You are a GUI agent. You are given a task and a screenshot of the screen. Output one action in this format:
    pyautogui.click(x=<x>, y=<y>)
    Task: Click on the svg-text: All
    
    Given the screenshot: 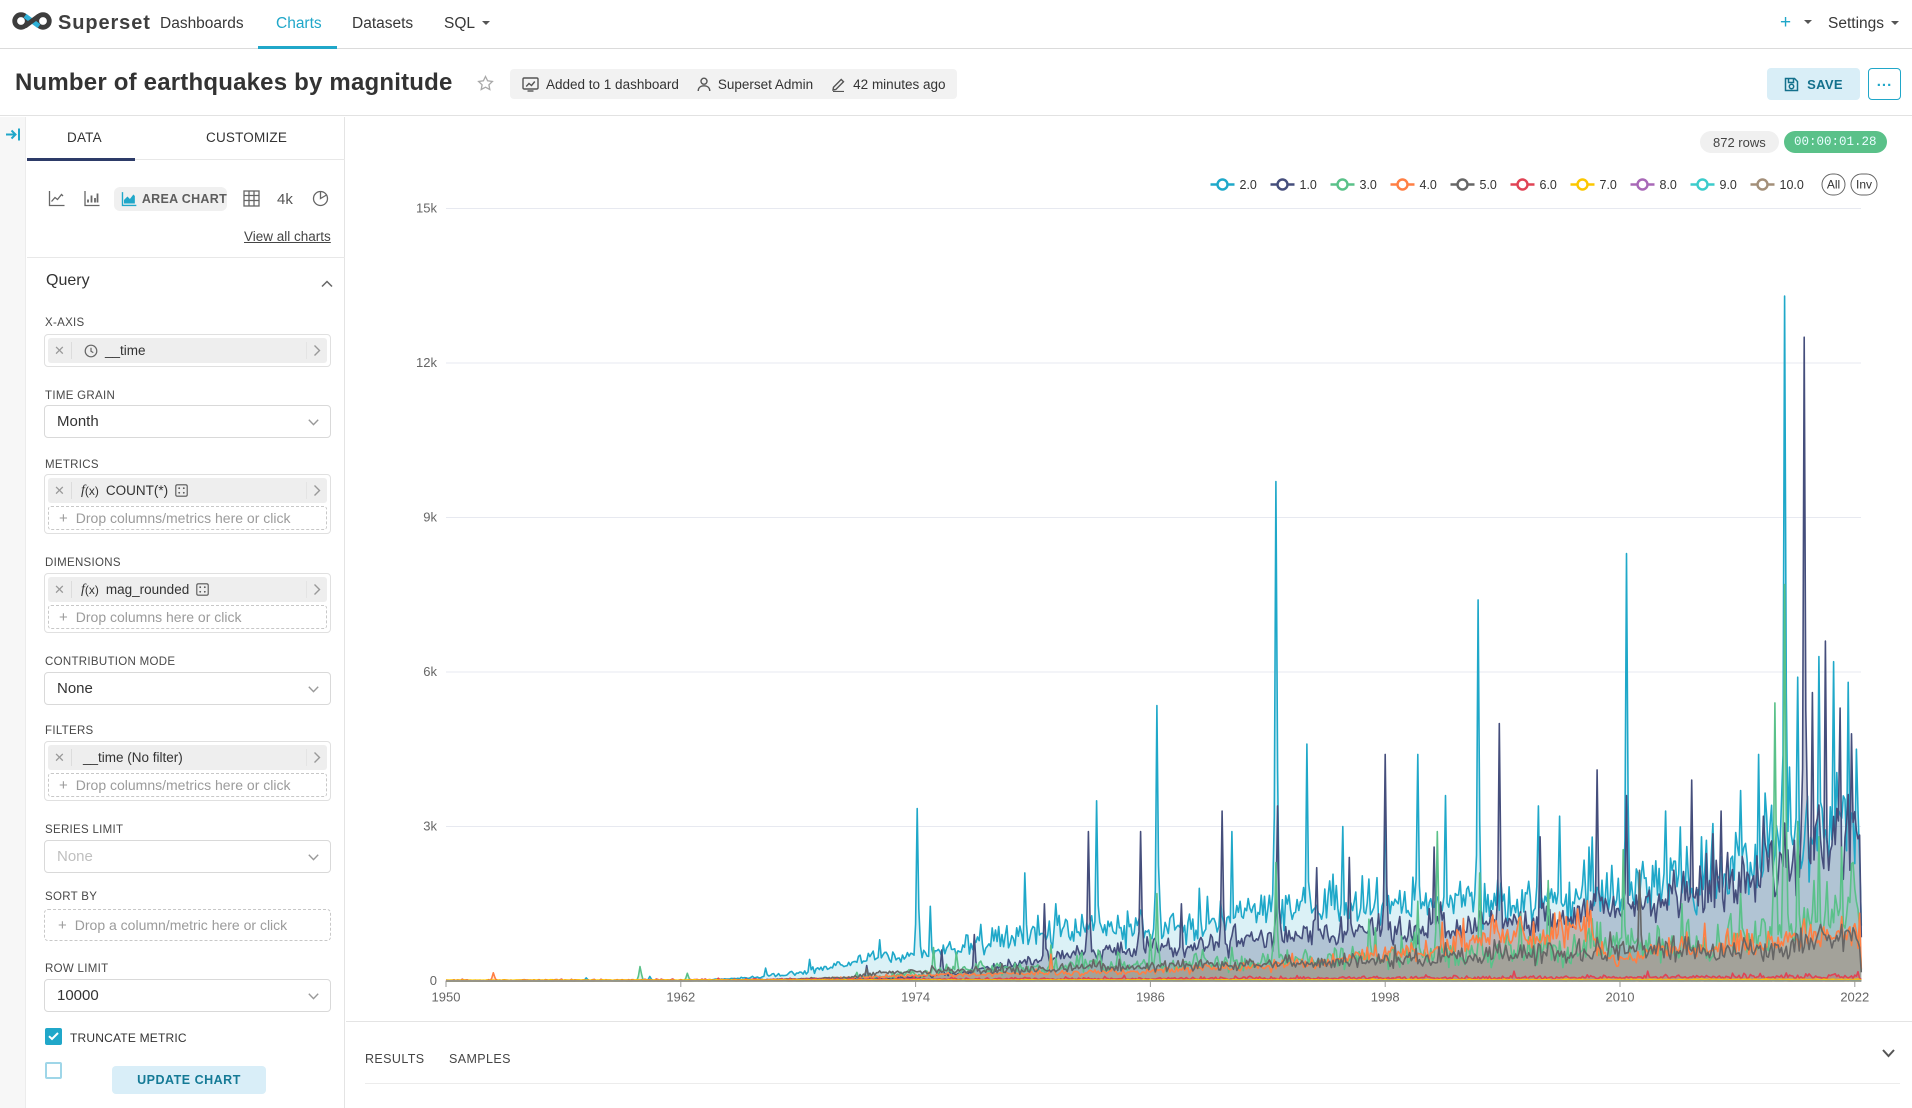 What is the action you would take?
    pyautogui.click(x=1833, y=185)
    